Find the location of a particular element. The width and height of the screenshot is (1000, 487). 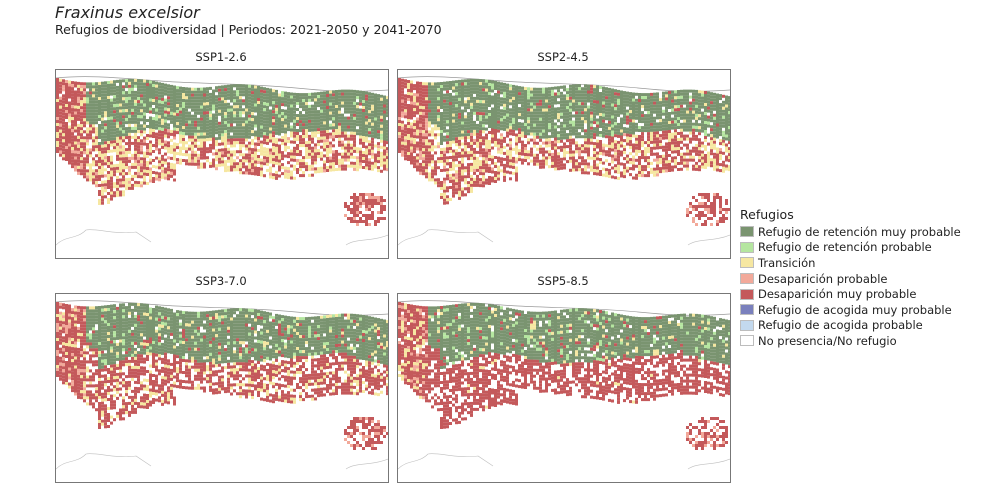

legend-item: No presencia/No refugio is located at coordinates (850, 341).